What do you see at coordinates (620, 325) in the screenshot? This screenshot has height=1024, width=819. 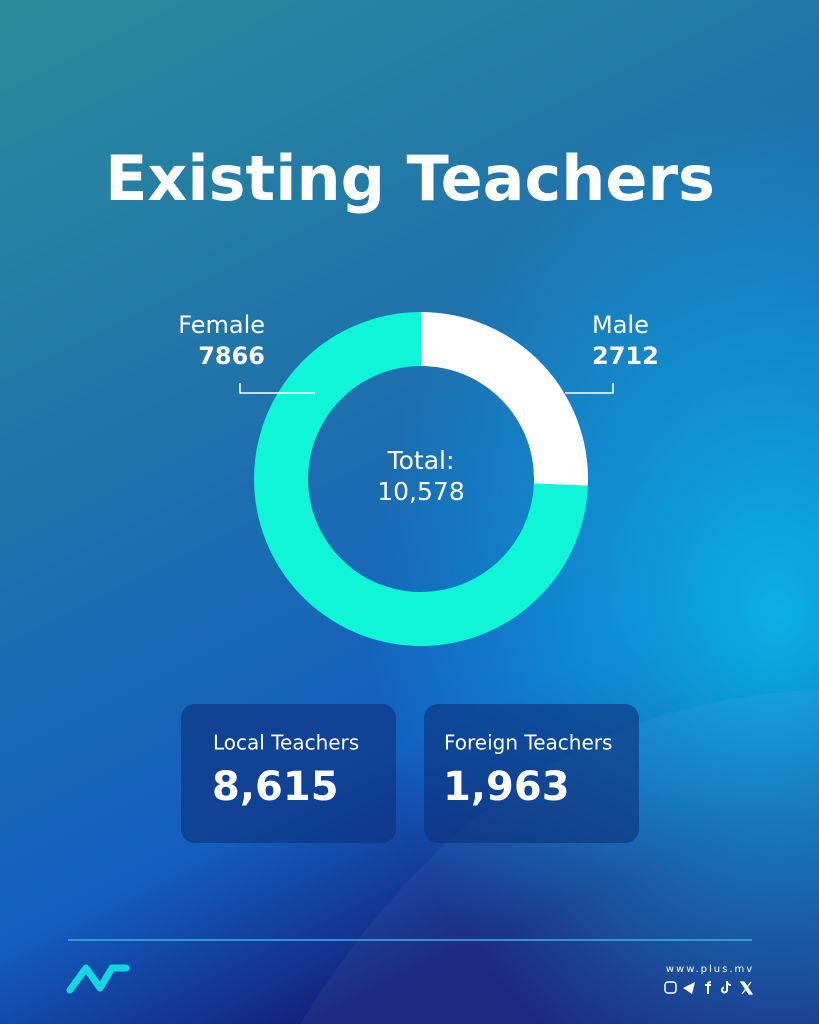 I see `slice-label: Male` at bounding box center [620, 325].